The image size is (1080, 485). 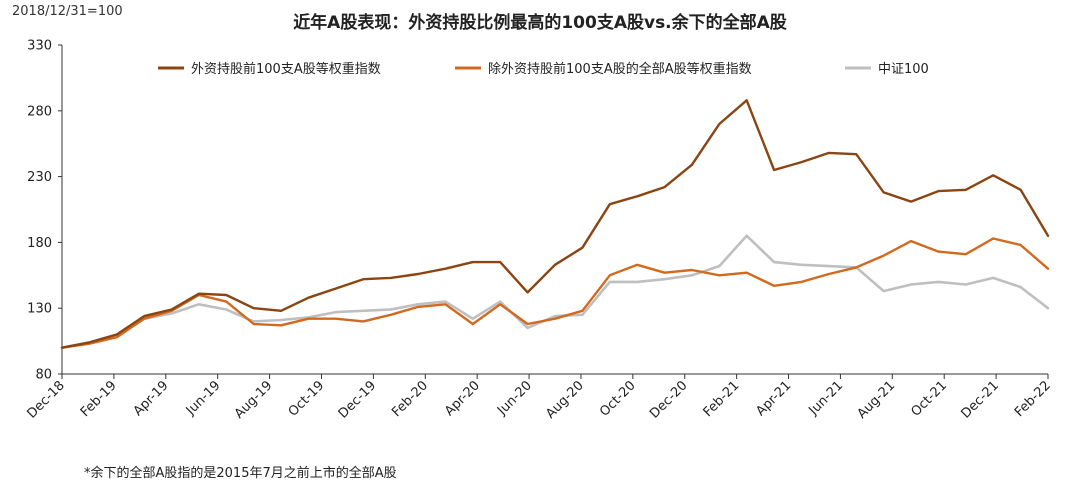 I want to click on x-tick-label: Feb-19, so click(x=99, y=399).